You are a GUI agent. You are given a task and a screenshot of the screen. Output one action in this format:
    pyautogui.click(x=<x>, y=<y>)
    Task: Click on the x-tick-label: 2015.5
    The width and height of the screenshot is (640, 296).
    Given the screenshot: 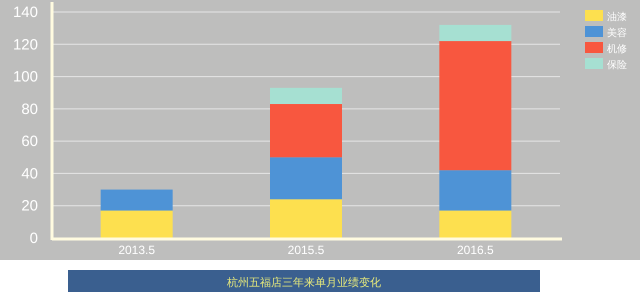 What is the action you would take?
    pyautogui.click(x=306, y=250)
    